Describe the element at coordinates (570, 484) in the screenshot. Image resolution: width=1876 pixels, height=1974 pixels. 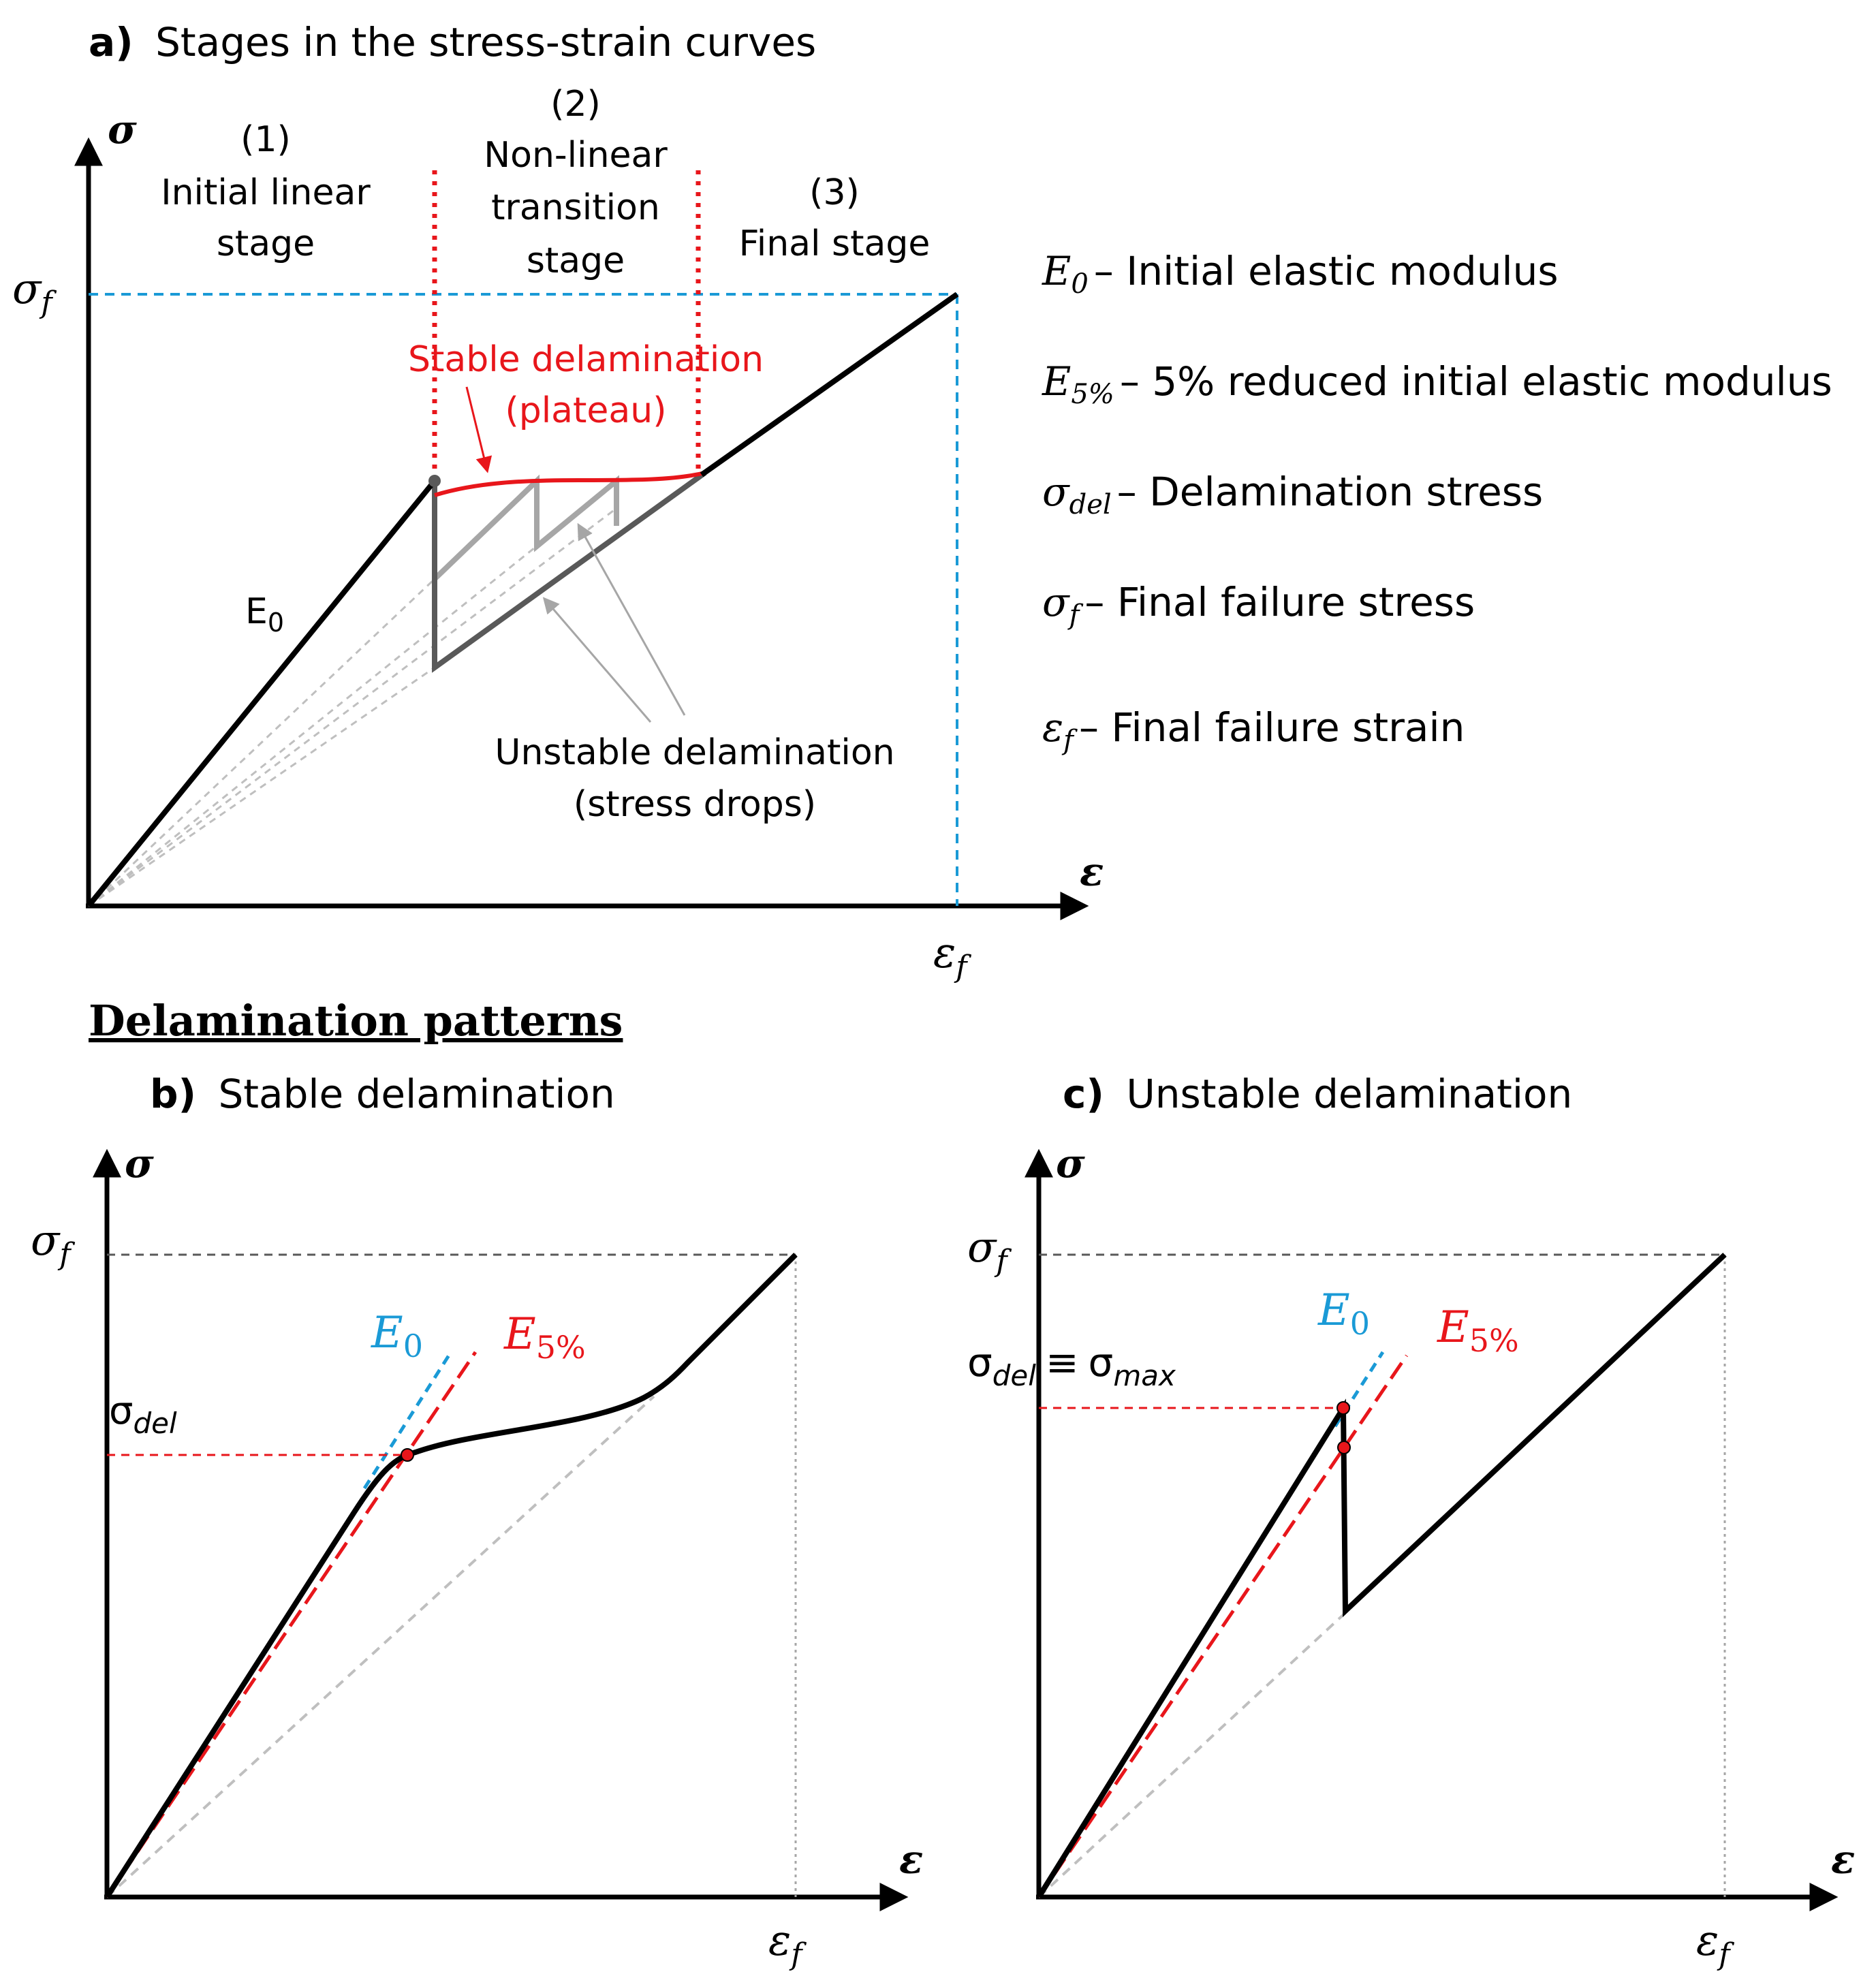
I see `stable-plateau-curve` at that location.